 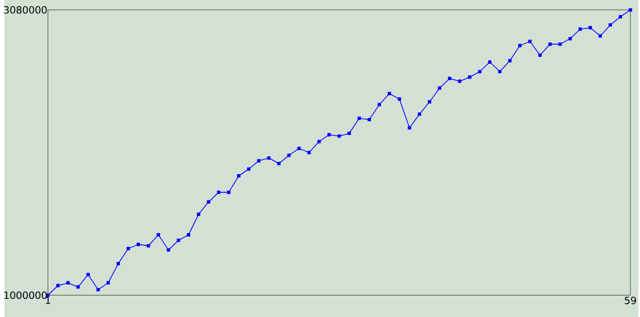 I want to click on x-tick-label: 59, so click(x=630, y=300).